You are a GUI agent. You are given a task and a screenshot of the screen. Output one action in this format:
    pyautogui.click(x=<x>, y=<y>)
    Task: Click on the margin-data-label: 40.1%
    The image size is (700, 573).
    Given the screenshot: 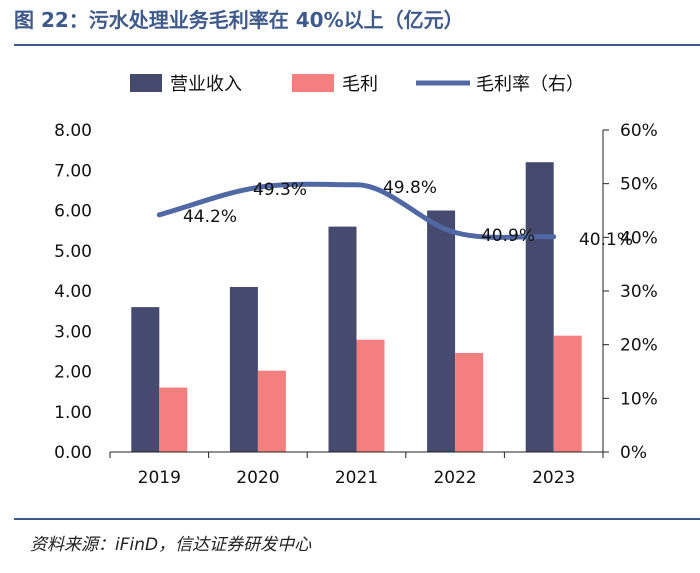 What is the action you would take?
    pyautogui.click(x=606, y=240)
    